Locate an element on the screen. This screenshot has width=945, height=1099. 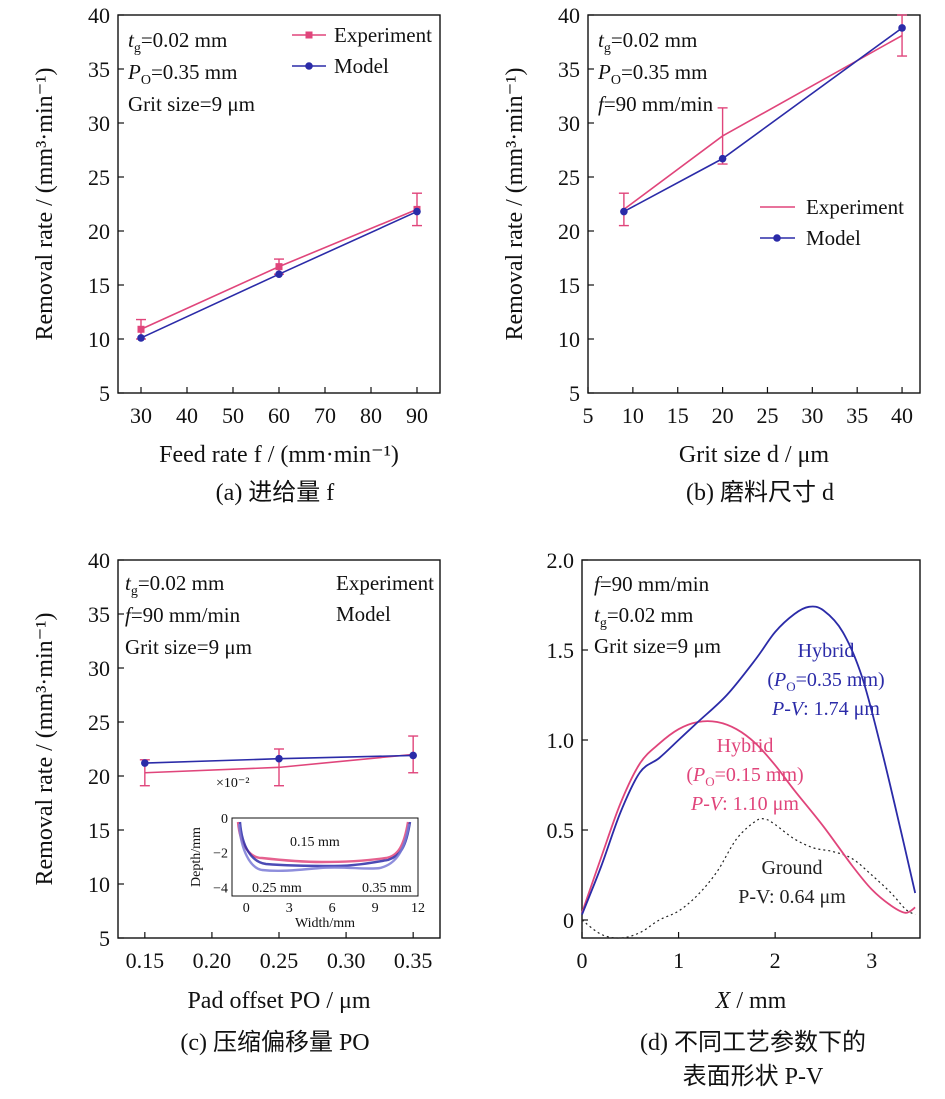
inset-y-tick-label: −4 is located at coordinates (220, 888).